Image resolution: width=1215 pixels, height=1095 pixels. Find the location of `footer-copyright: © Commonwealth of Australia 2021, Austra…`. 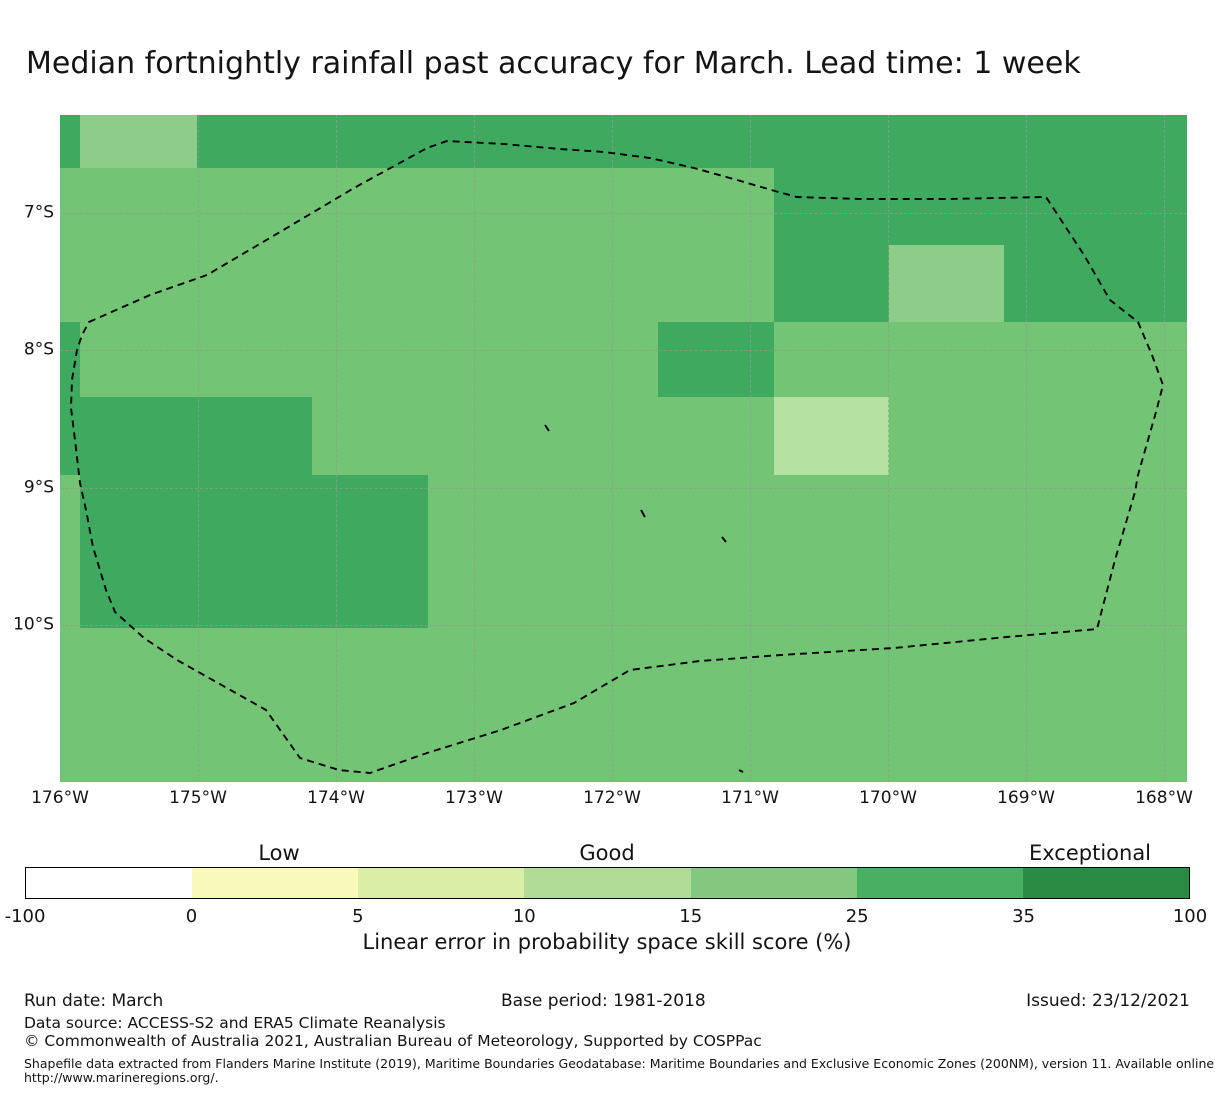

footer-copyright: © Commonwealth of Australia 2021, Austra… is located at coordinates (393, 1041).